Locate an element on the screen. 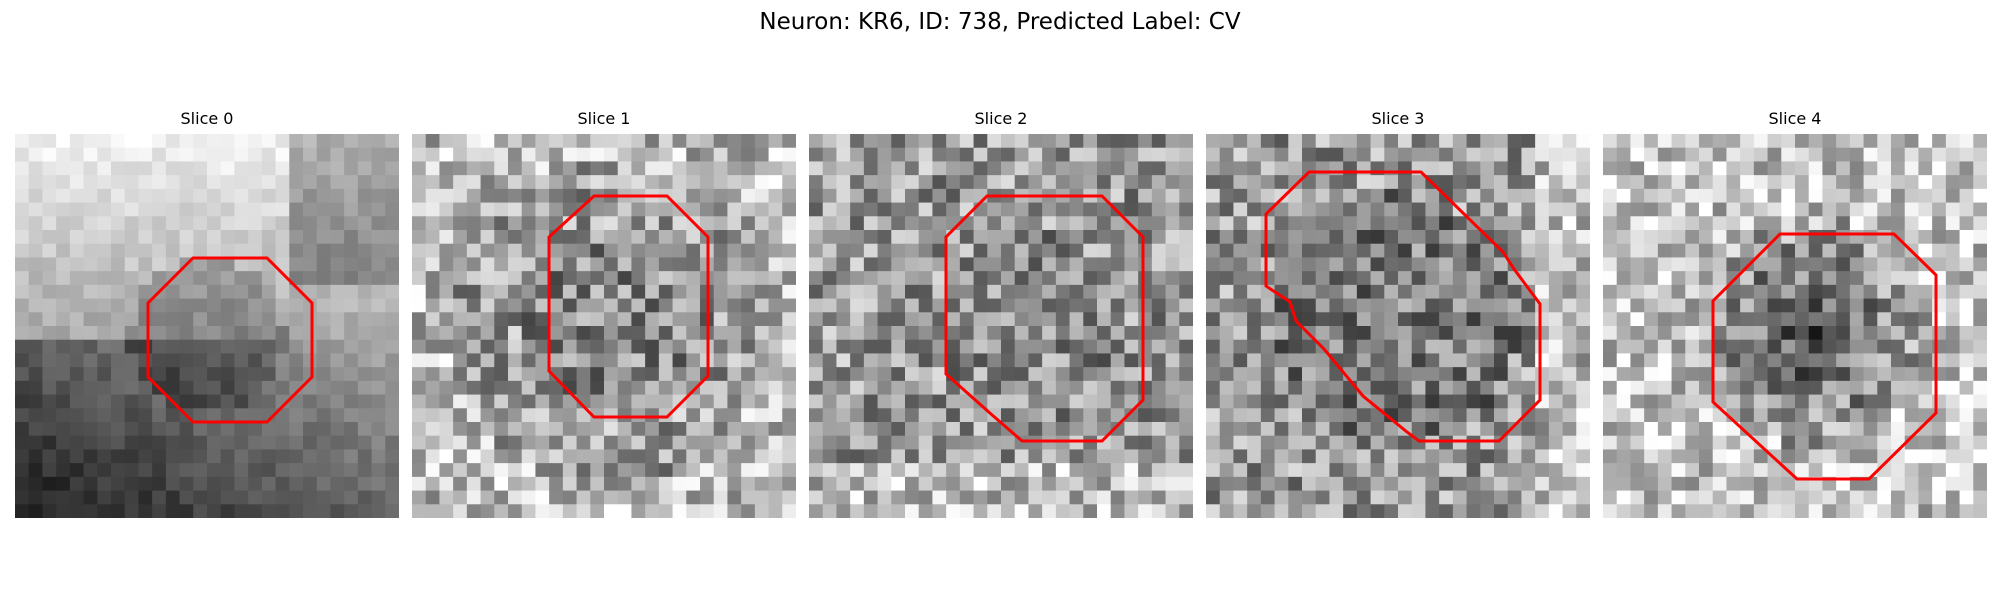  slice-panel-4: Slice 4 is located at coordinates (1795, 313).